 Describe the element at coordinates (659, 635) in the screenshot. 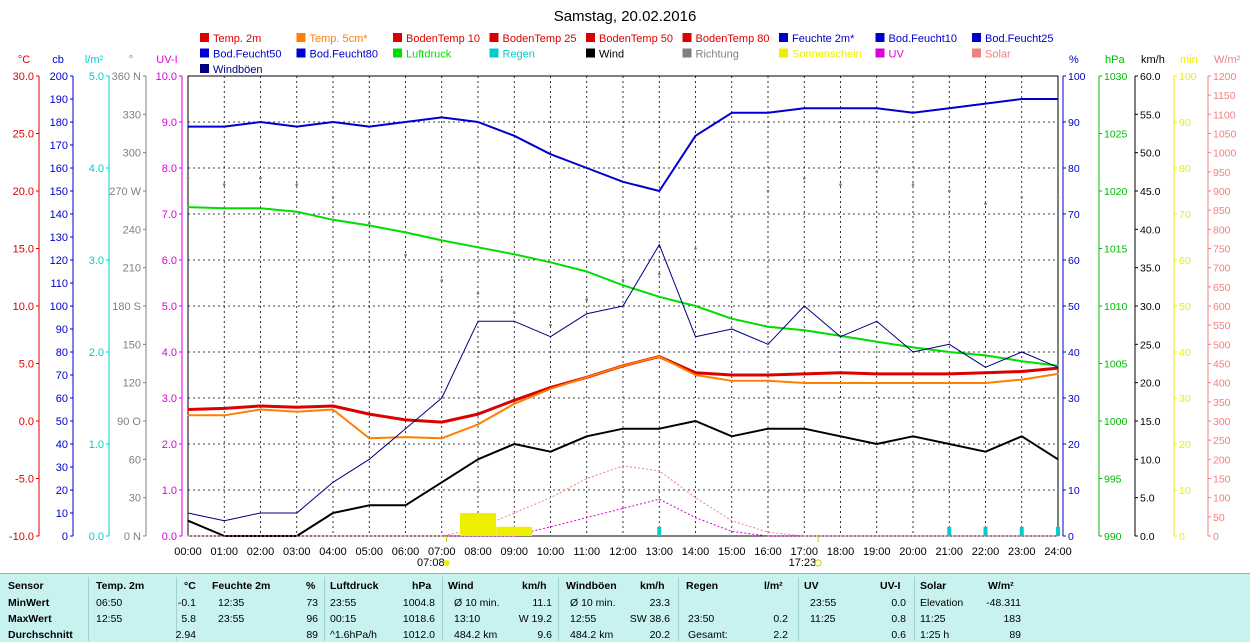

I see `stat-gust-val: 20.2` at that location.